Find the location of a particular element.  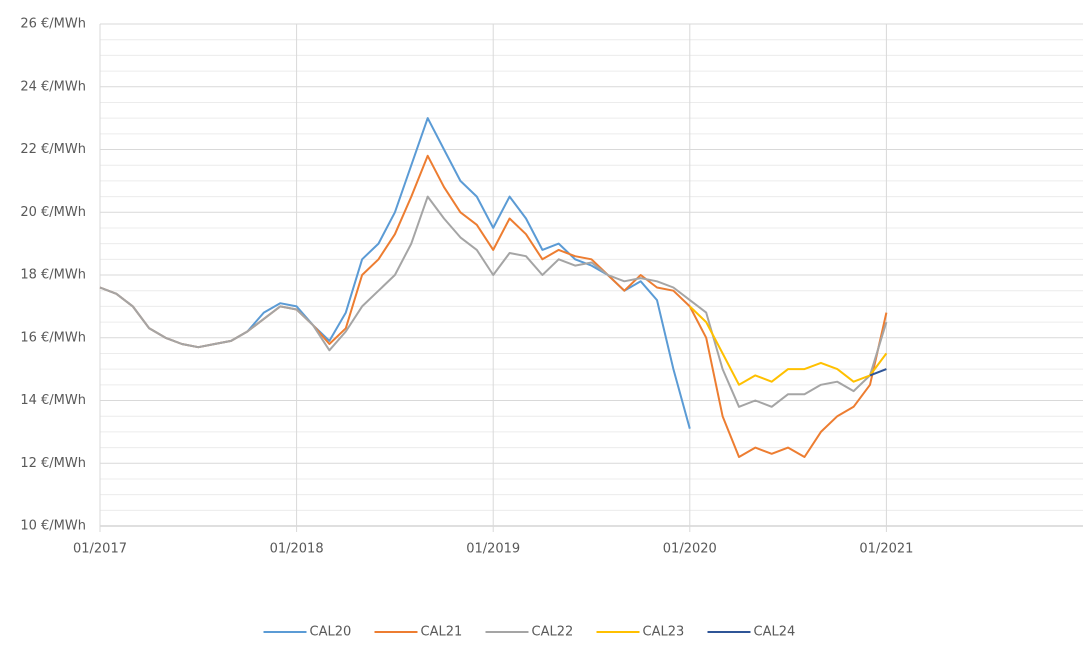

legend-label: CAL22 is located at coordinates (553, 632).